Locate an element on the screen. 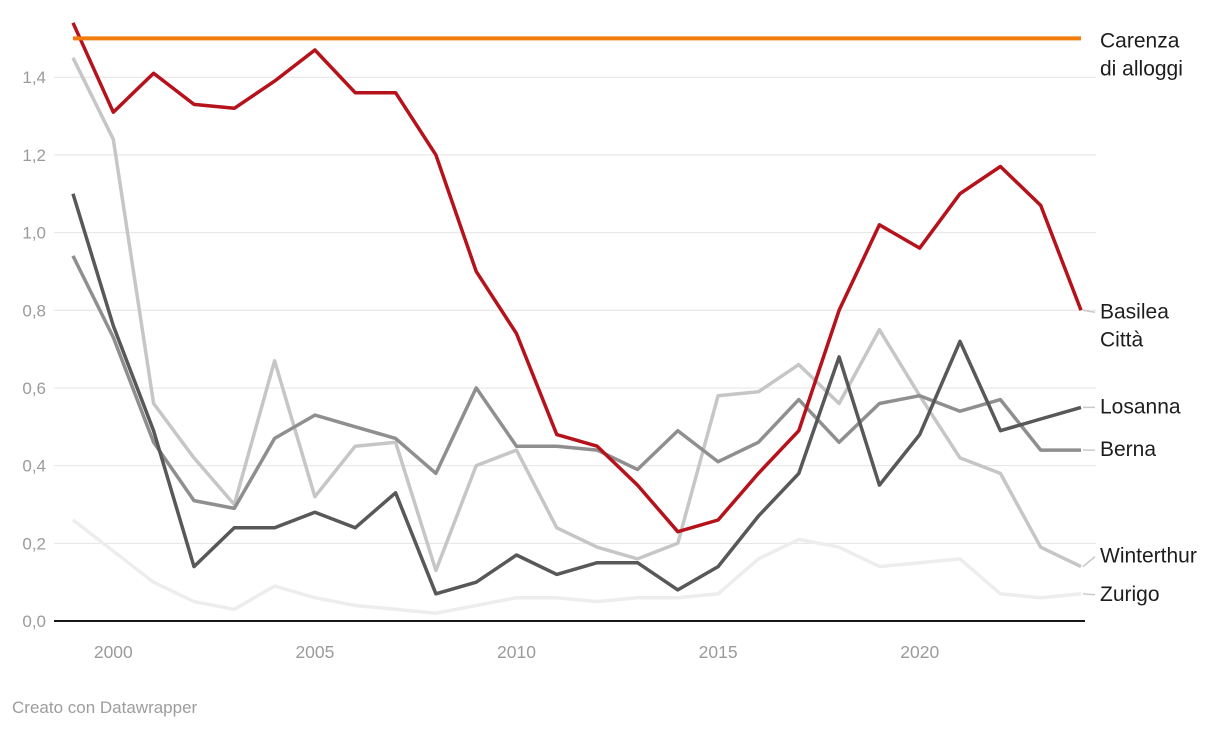 Image resolution: width=1220 pixels, height=738 pixels. series-line-zurigo is located at coordinates (576, 566).